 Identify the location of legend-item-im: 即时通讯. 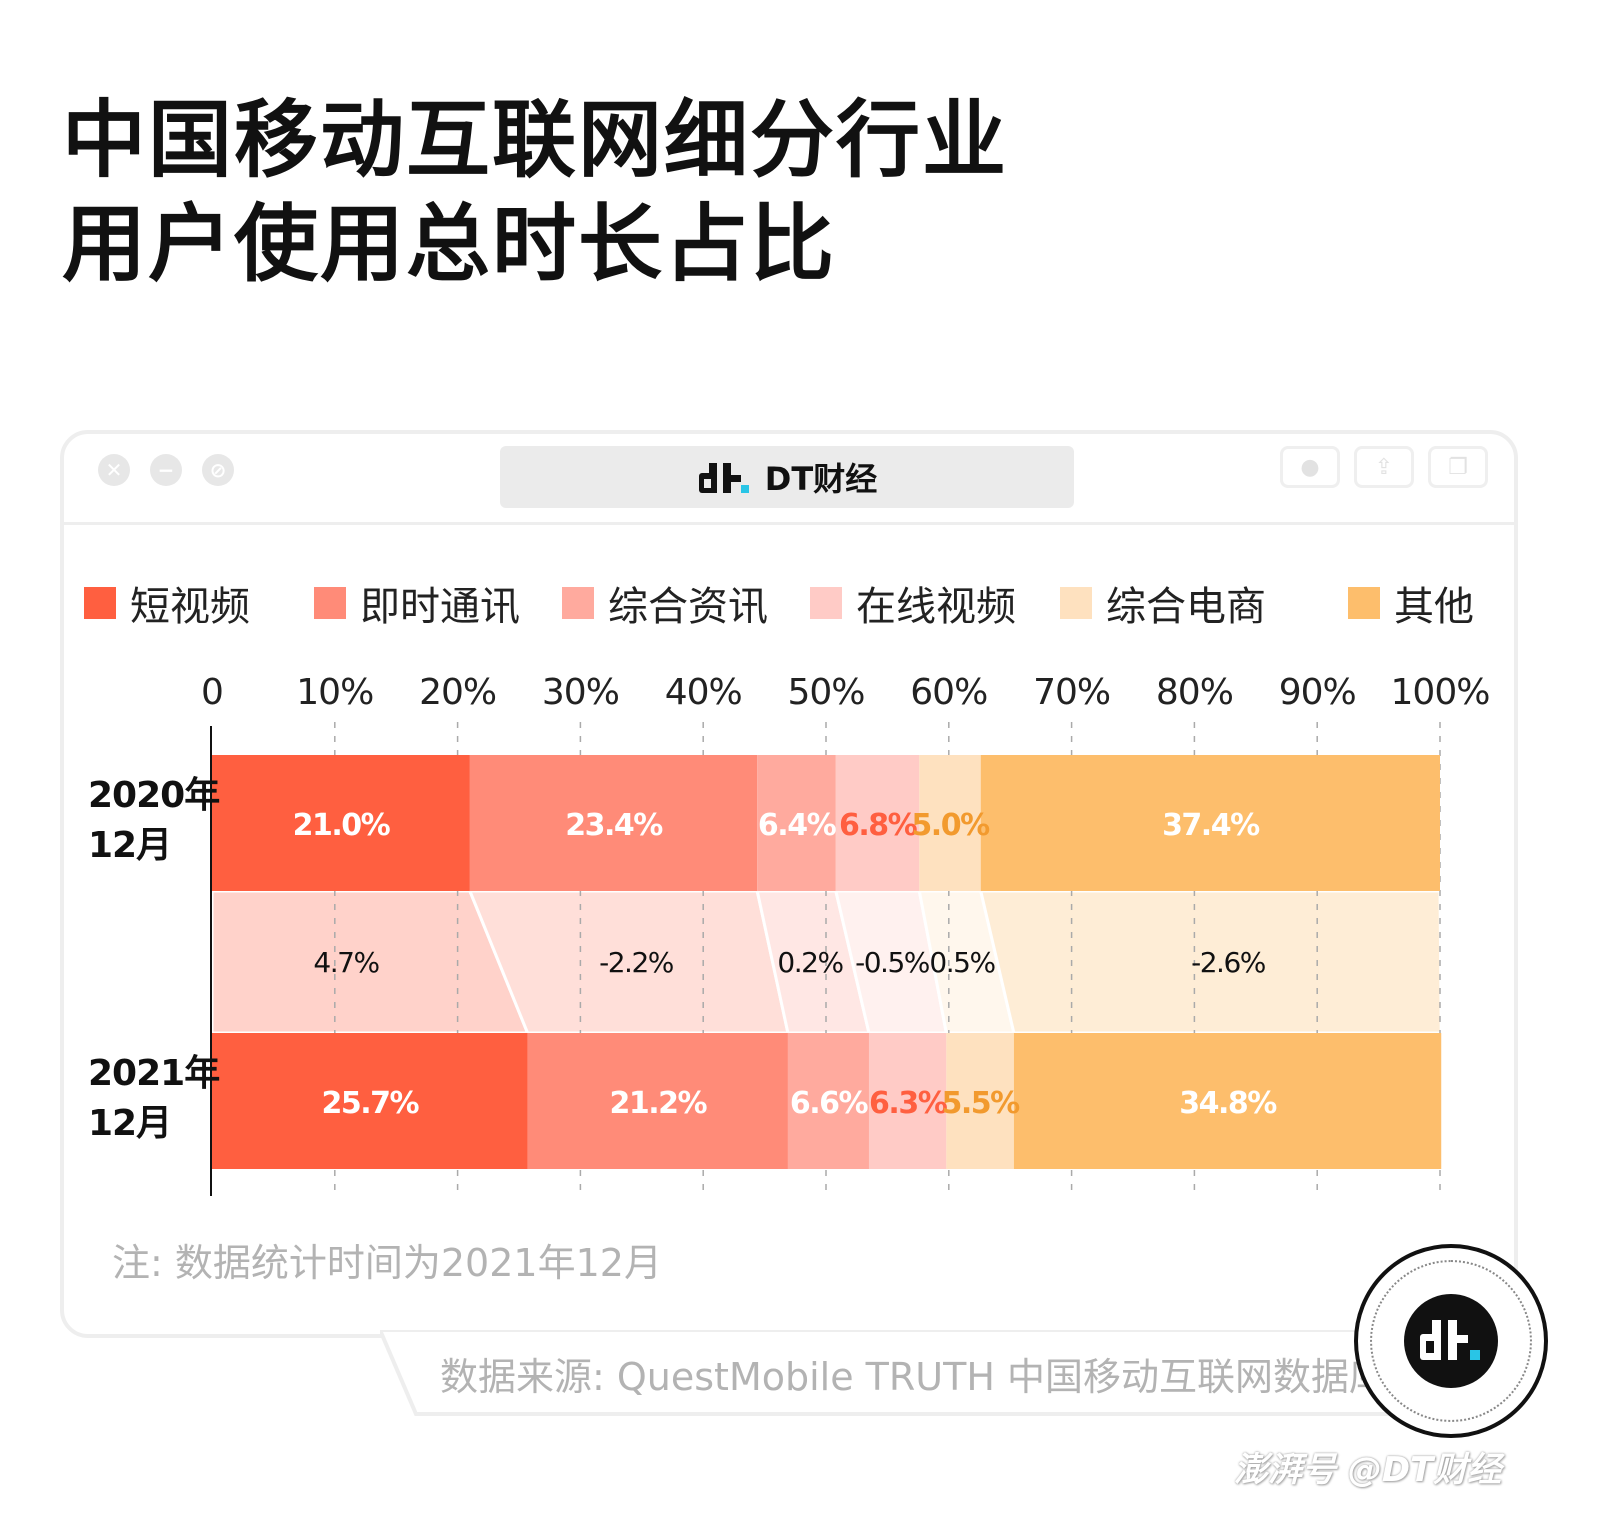
(417, 603).